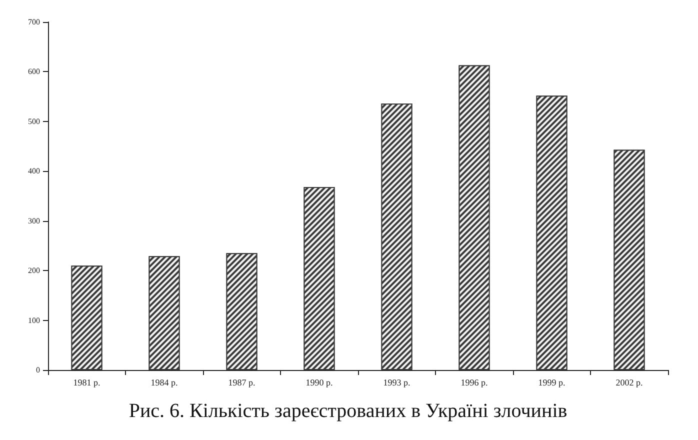 Image resolution: width=698 pixels, height=440 pixels. Describe the element at coordinates (34, 71) in the screenshot. I see `y-tick-label: 600` at that location.